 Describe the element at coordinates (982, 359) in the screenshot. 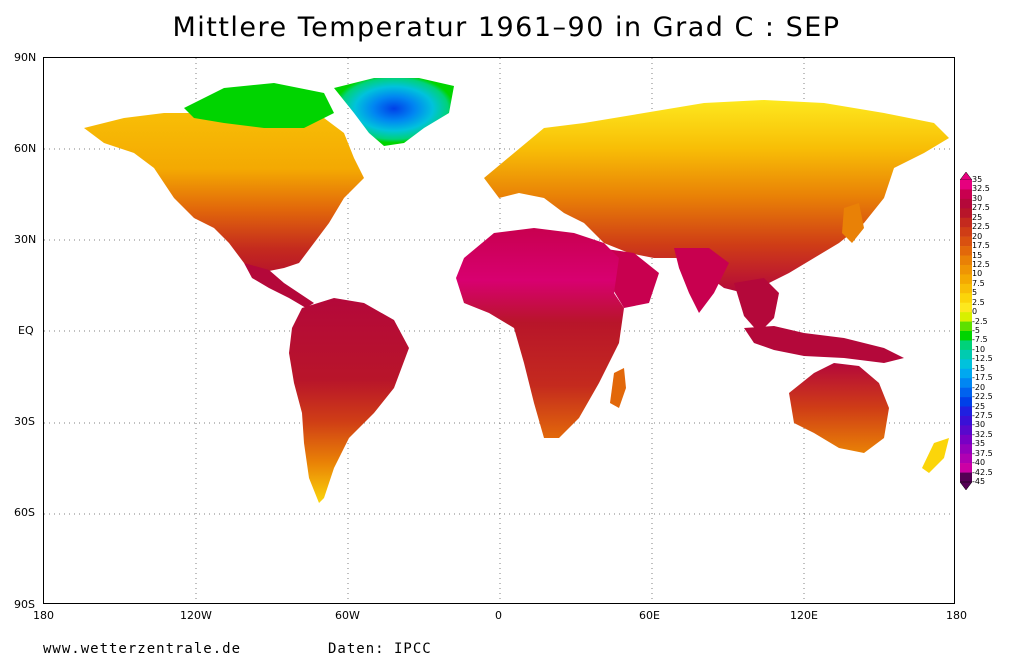

I see `legend-label: -12.5` at that location.